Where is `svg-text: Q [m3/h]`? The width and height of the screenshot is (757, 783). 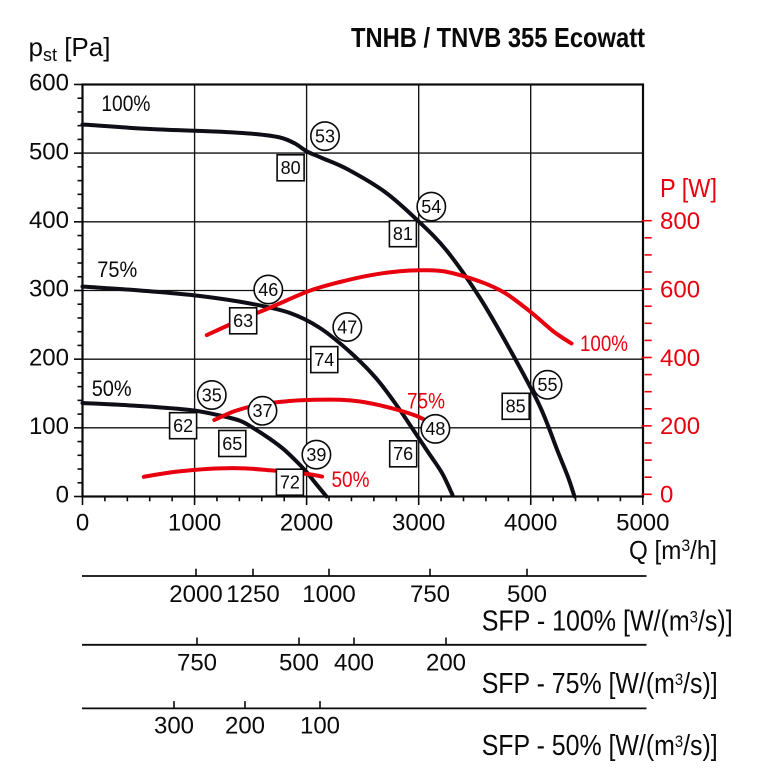 svg-text: Q [m3/h] is located at coordinates (673, 550).